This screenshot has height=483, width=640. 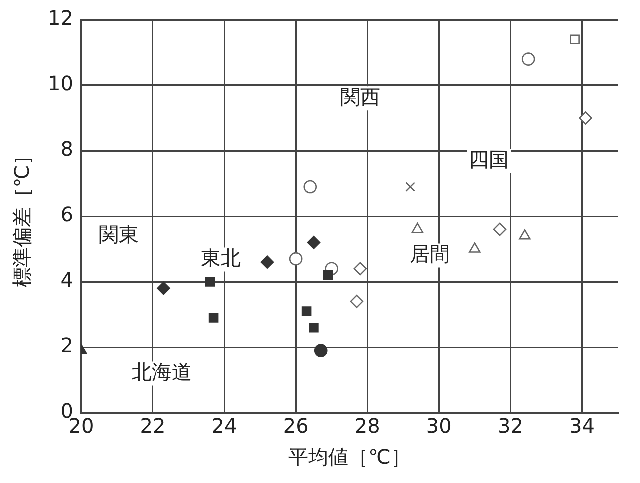 What do you see at coordinates (349, 457) in the screenshot?
I see `x-axis-title: 平均値［℃］` at bounding box center [349, 457].